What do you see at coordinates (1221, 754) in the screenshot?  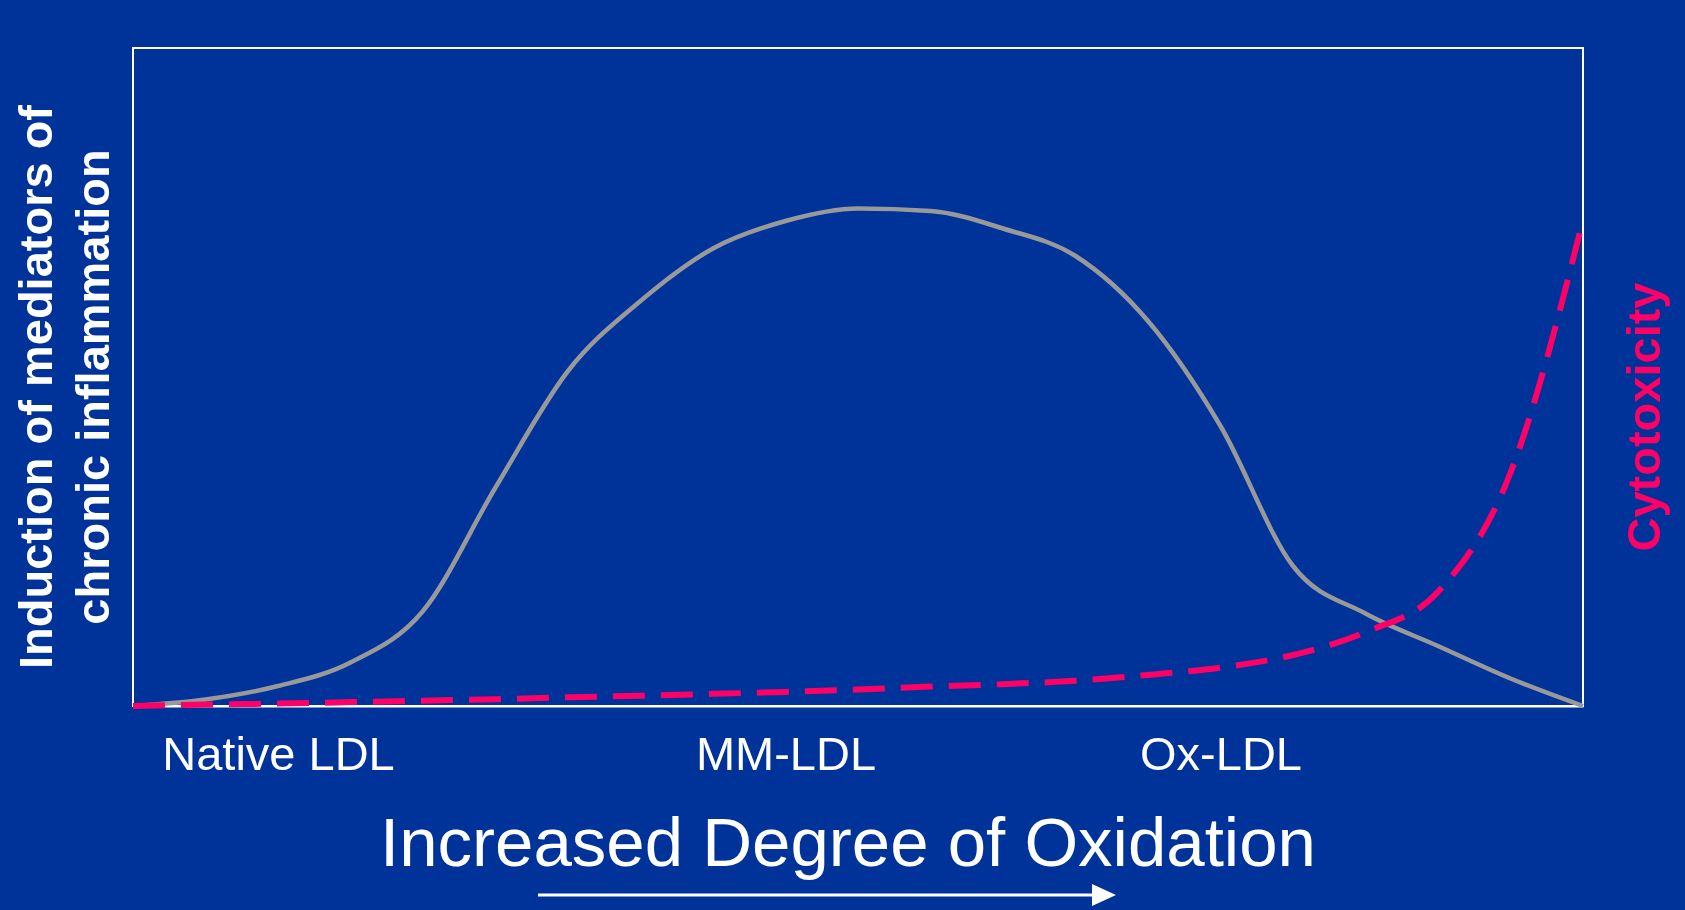 I see `x-tick-label: Ox-LDL` at bounding box center [1221, 754].